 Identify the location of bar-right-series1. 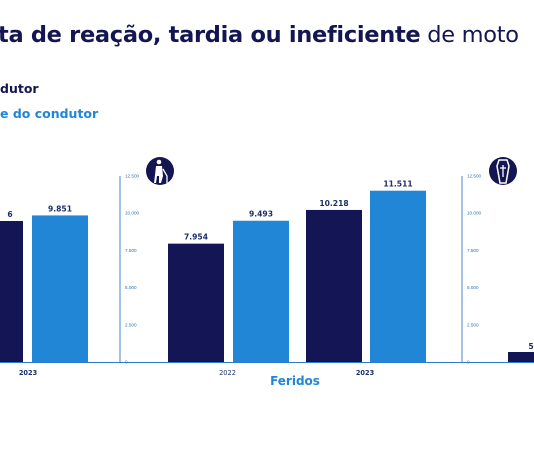
(521, 357).